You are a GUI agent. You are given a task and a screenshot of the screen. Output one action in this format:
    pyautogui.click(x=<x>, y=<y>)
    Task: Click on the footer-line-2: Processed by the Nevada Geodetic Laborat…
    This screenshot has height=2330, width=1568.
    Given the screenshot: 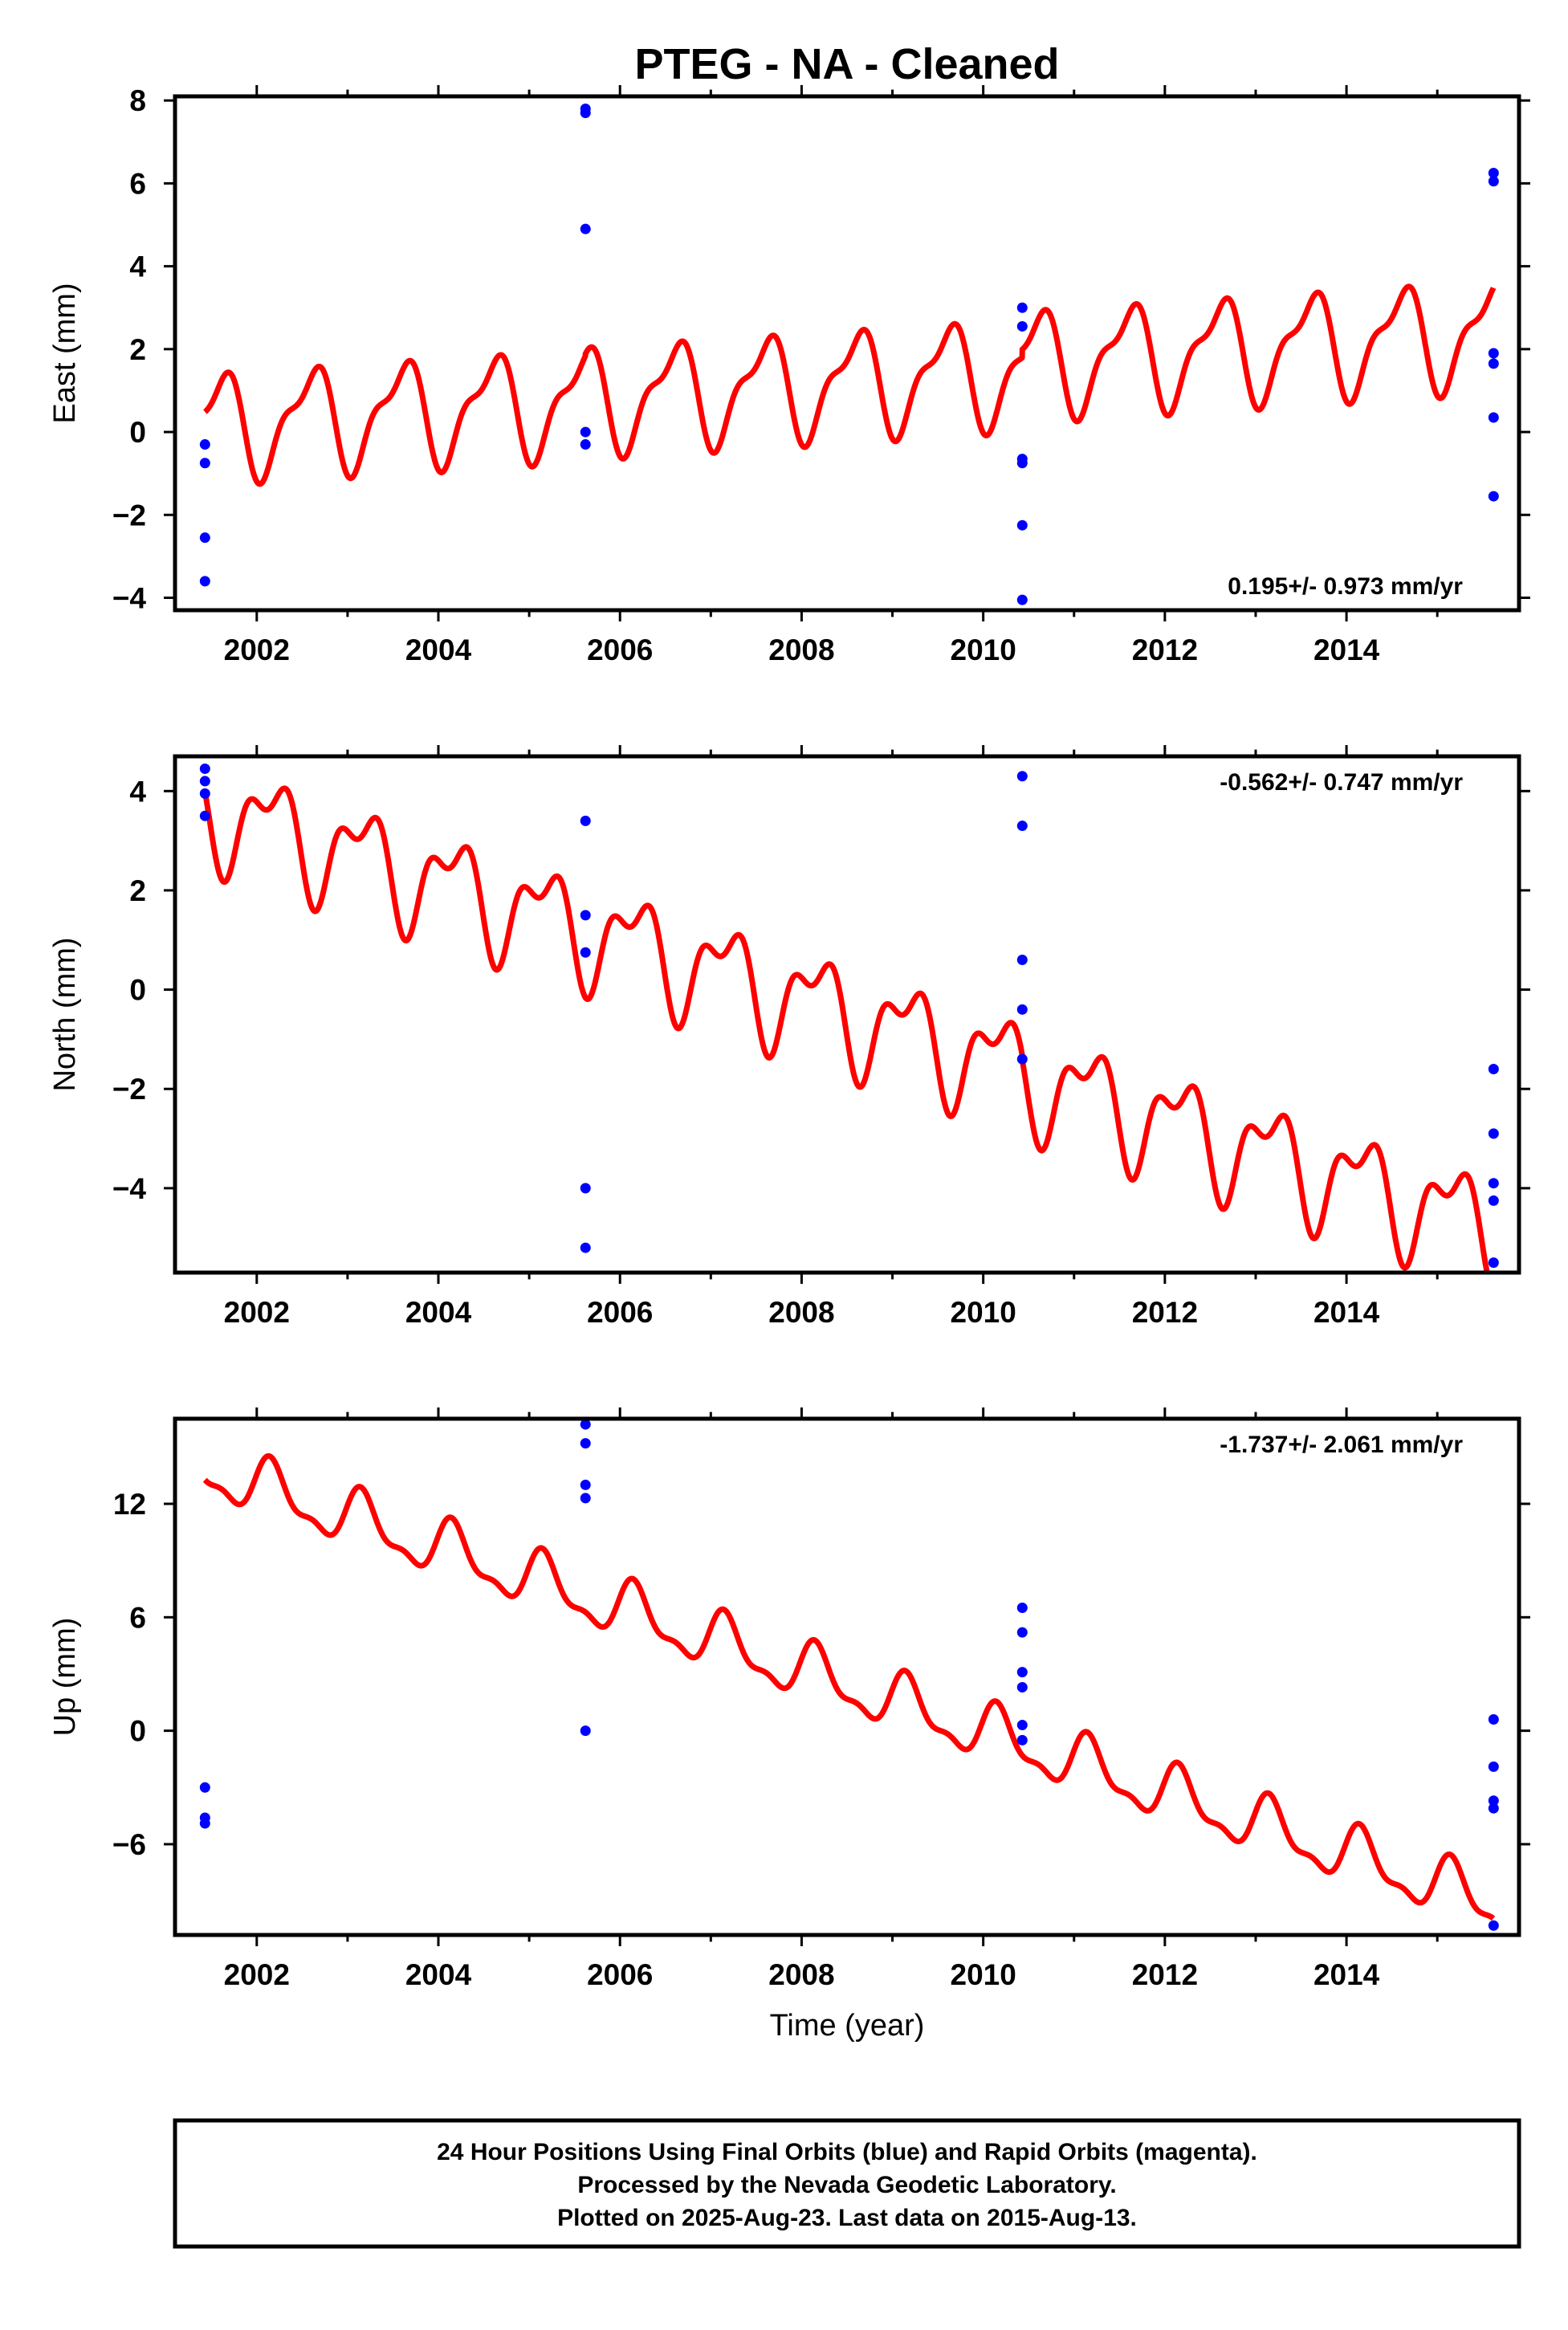 What is the action you would take?
    pyautogui.click(x=846, y=2185)
    